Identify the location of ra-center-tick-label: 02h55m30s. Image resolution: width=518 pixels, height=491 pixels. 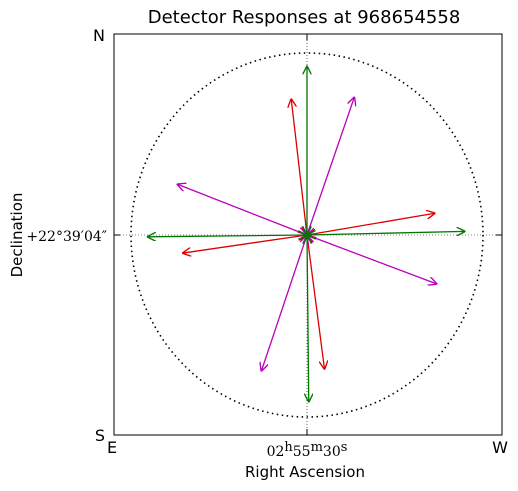
(307, 450).